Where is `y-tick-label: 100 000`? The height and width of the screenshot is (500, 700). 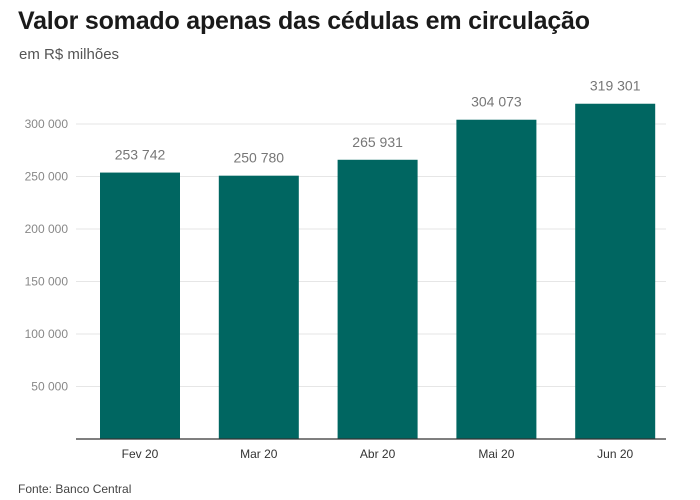 y-tick-label: 100 000 is located at coordinates (47, 334).